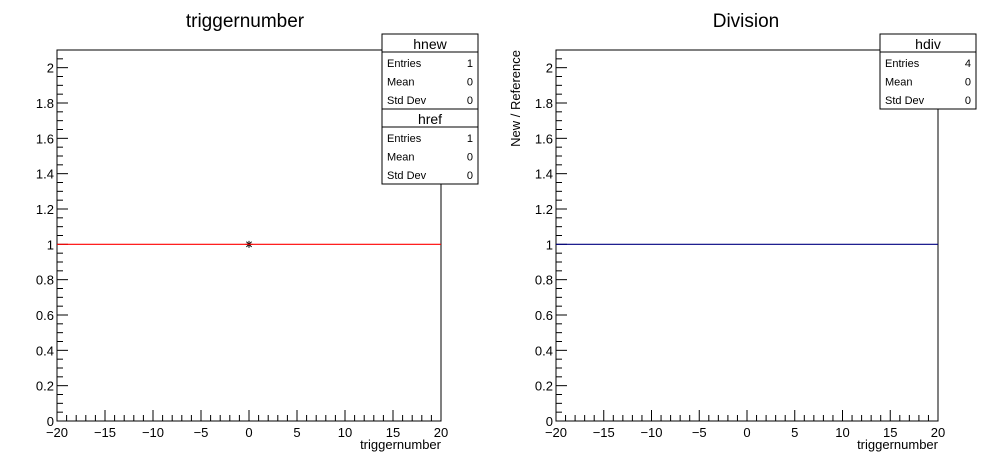 The width and height of the screenshot is (996, 472). Describe the element at coordinates (515, 98) in the screenshot. I see `y-axis-label: New / Reference` at that location.